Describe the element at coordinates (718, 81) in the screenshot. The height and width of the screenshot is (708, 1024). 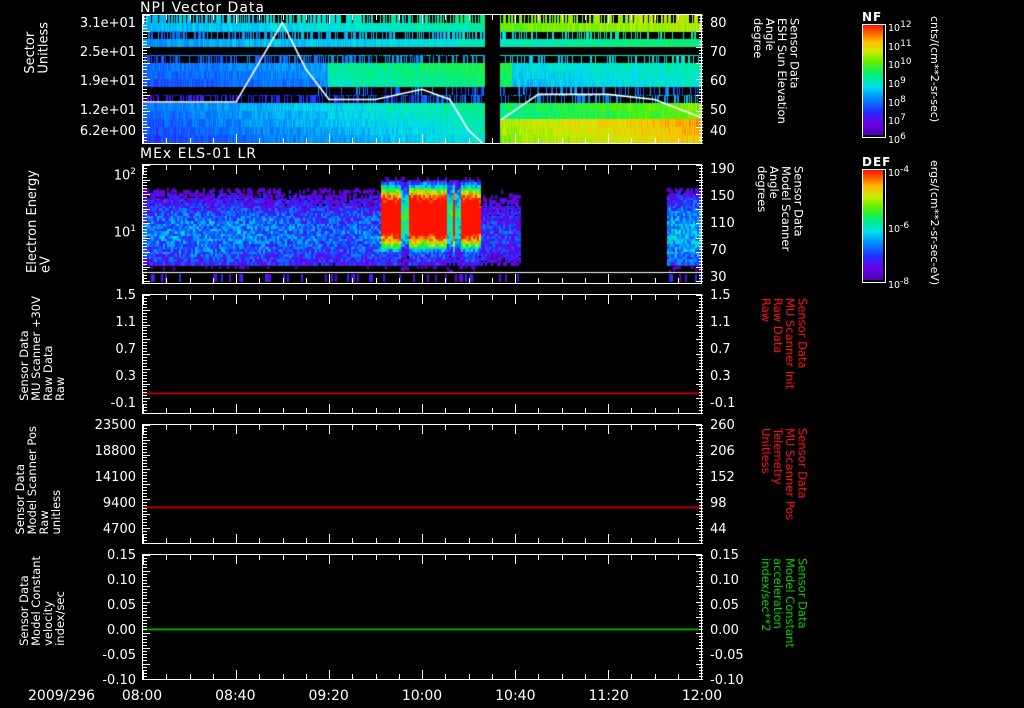
I see `axis-tick-label: 60` at that location.